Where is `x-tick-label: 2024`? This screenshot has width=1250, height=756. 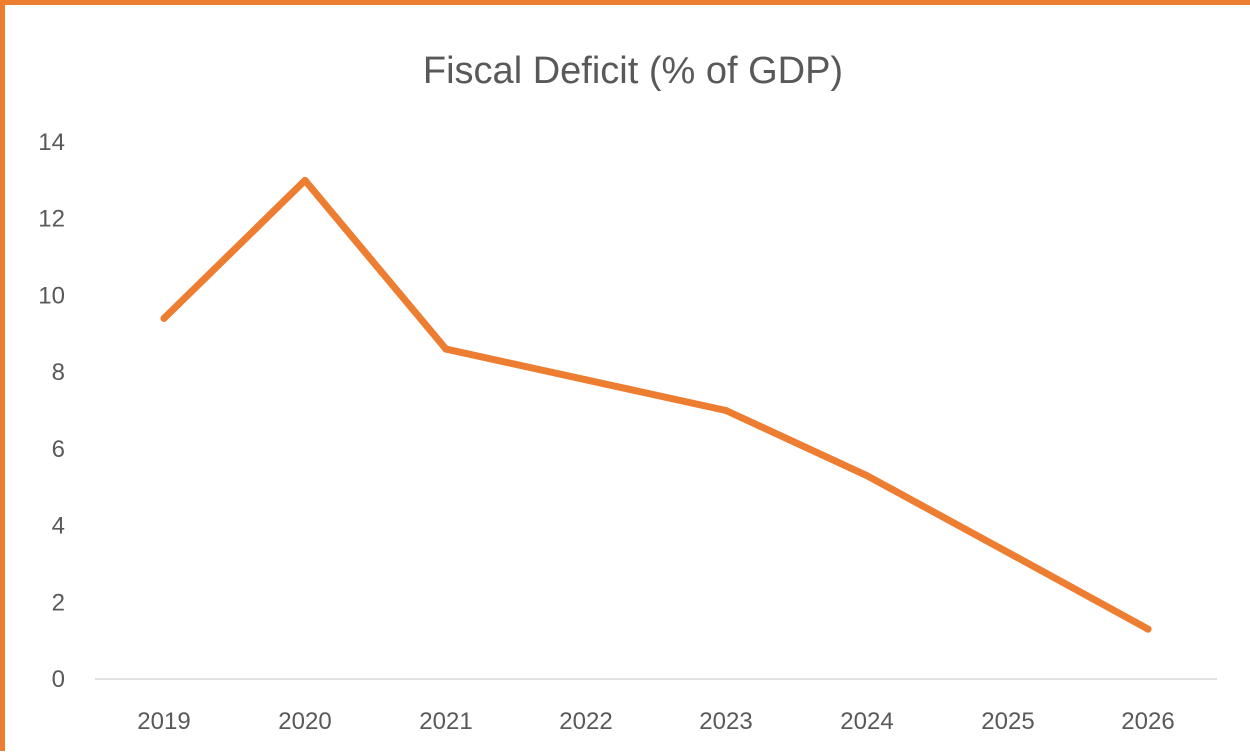 x-tick-label: 2024 is located at coordinates (866, 721).